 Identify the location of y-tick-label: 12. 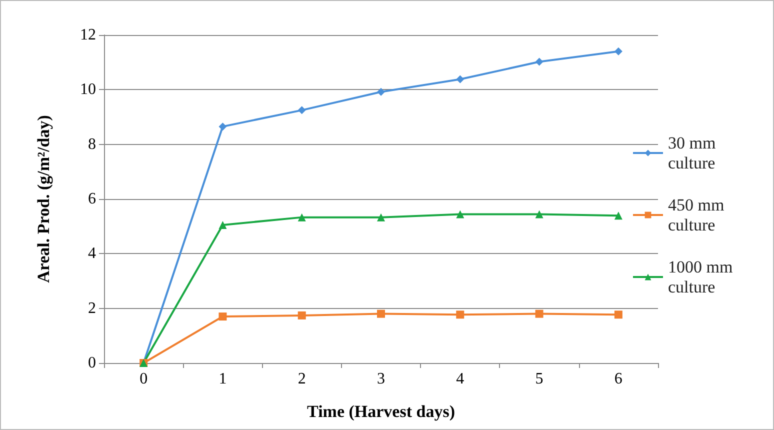
(88, 35).